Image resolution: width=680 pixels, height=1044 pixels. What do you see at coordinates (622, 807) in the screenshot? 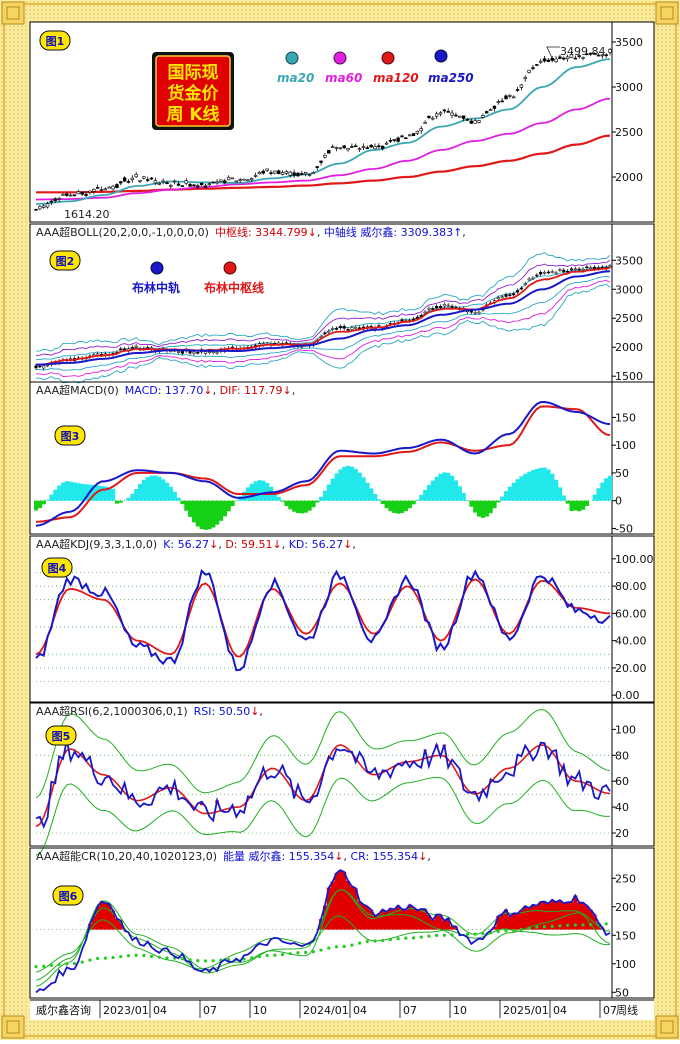
I see `y-tick-label: 40` at bounding box center [622, 807].